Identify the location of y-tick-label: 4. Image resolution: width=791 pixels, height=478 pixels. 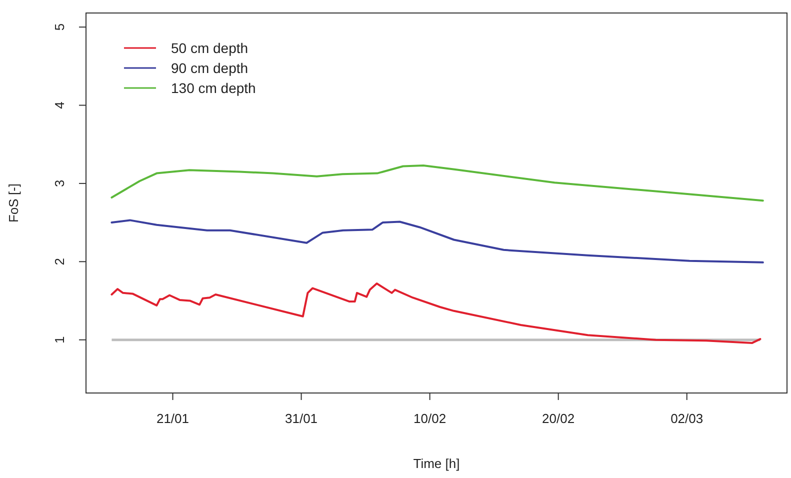
(59, 105).